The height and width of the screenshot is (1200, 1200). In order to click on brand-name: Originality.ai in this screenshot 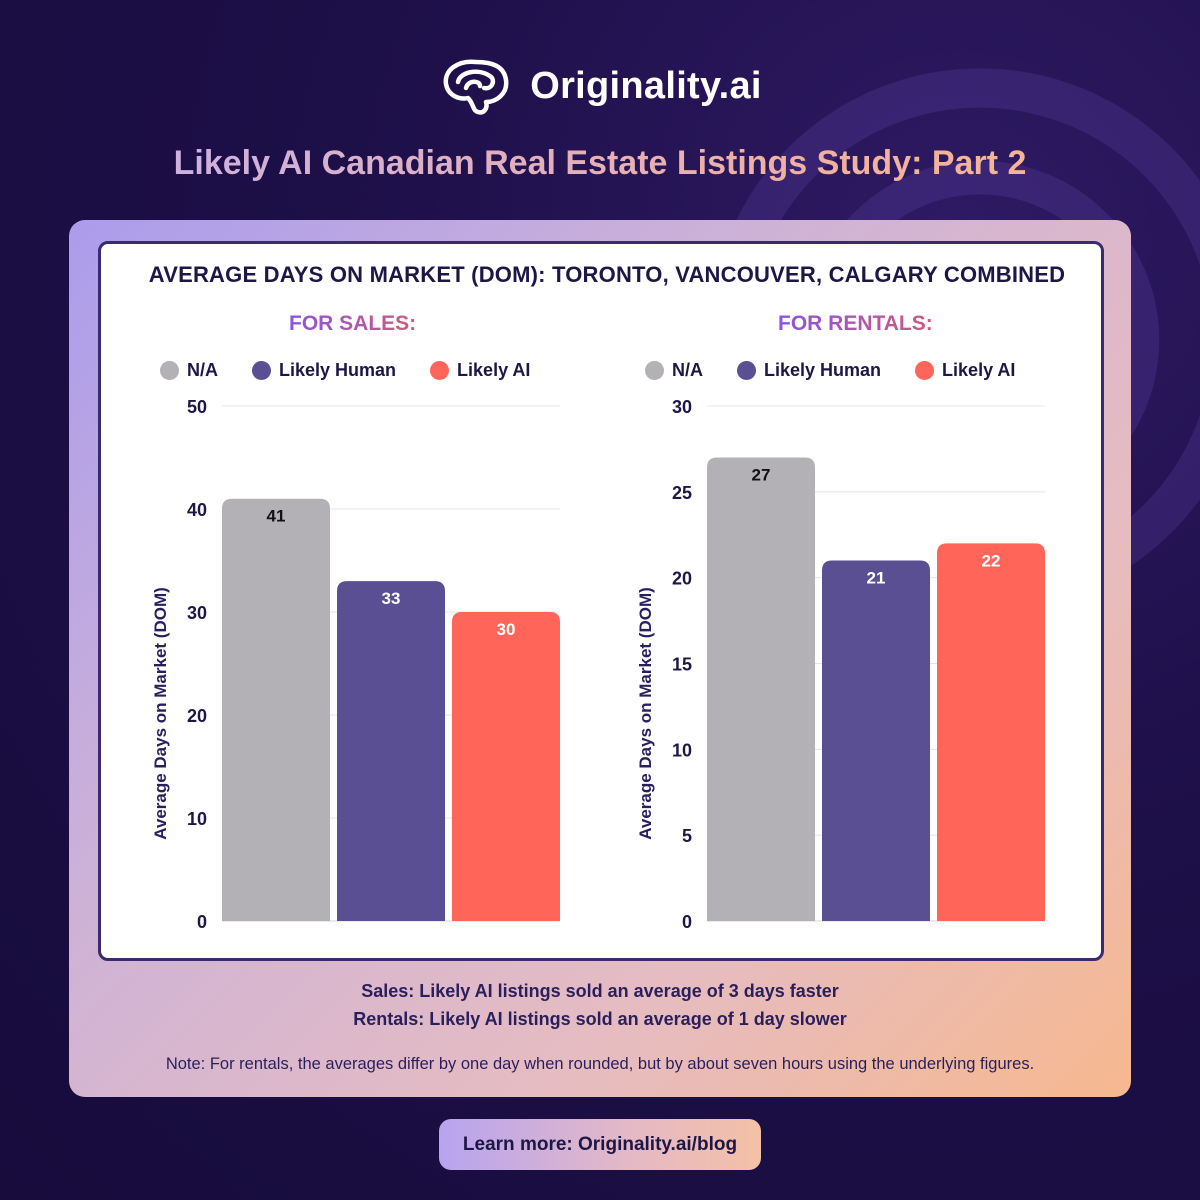, I will do `click(646, 85)`.